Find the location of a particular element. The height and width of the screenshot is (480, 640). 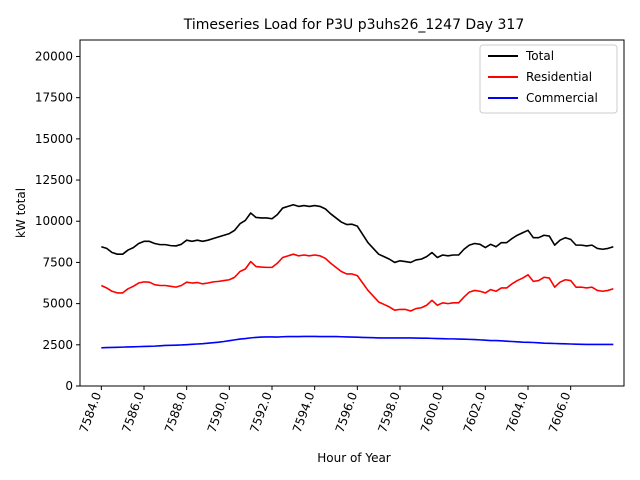

y-tick-label: 0 is located at coordinates (69, 386).